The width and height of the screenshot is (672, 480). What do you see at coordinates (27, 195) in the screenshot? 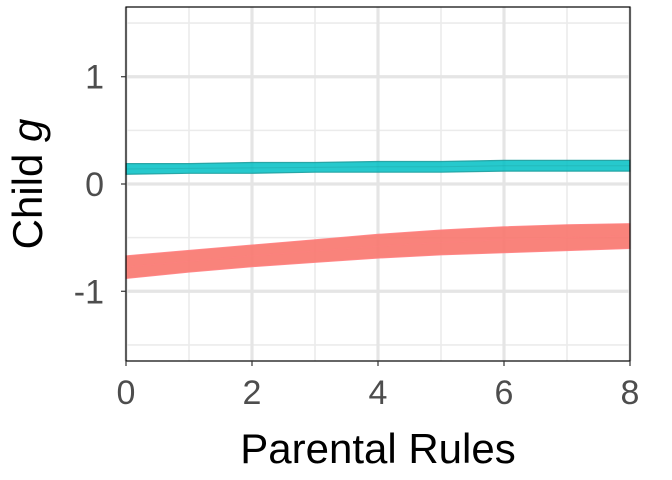
I see `y-axis-title-text: Child` at bounding box center [27, 195].